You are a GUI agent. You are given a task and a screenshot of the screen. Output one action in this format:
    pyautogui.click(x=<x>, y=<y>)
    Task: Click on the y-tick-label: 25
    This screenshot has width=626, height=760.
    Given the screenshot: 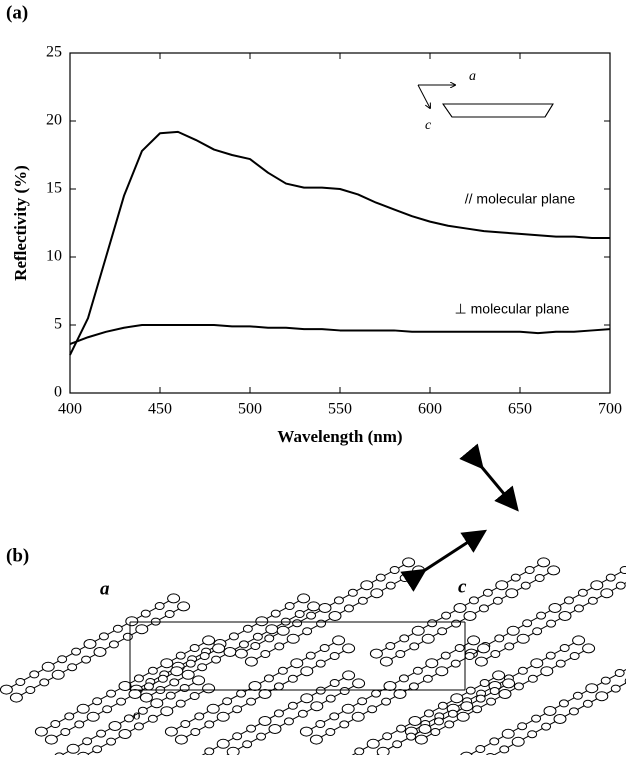 What is the action you would take?
    pyautogui.click(x=54, y=52)
    